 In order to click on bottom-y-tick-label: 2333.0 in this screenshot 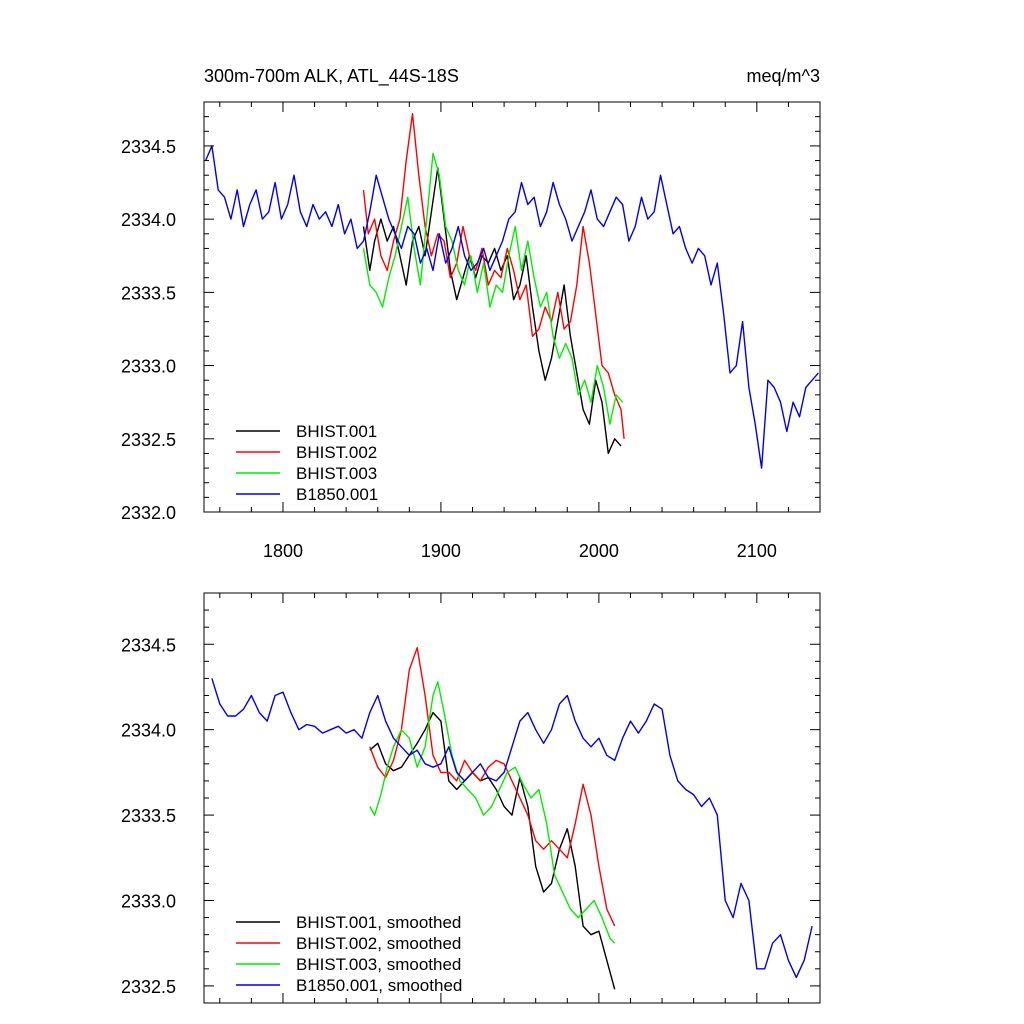, I will do `click(148, 902)`.